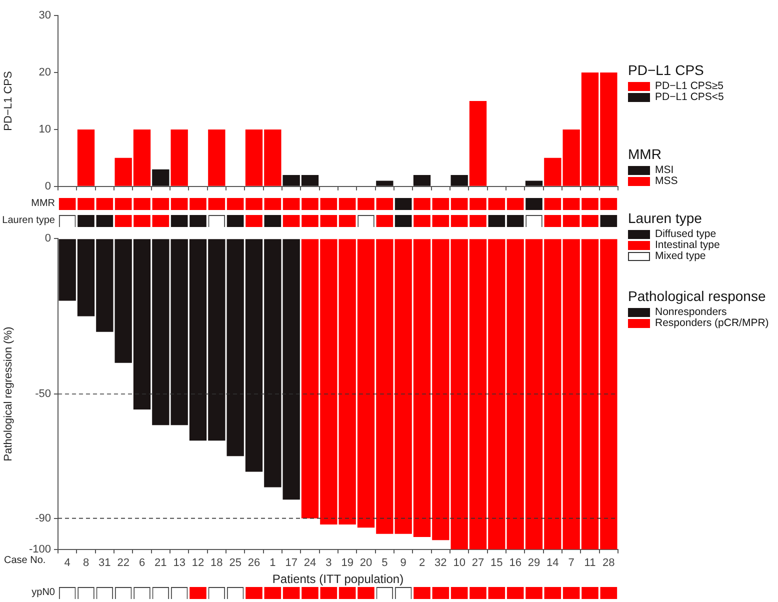 The image size is (778, 602). I want to click on x-tick-label: 4, so click(67, 563).